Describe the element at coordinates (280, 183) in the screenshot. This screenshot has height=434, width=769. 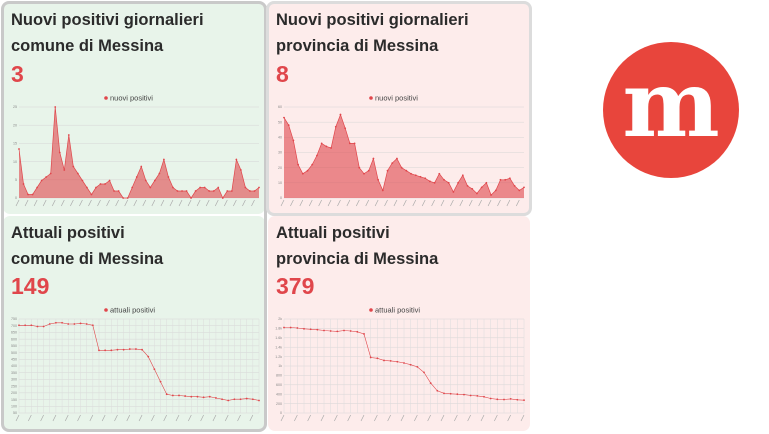
I see `y-tick-label: 10` at that location.